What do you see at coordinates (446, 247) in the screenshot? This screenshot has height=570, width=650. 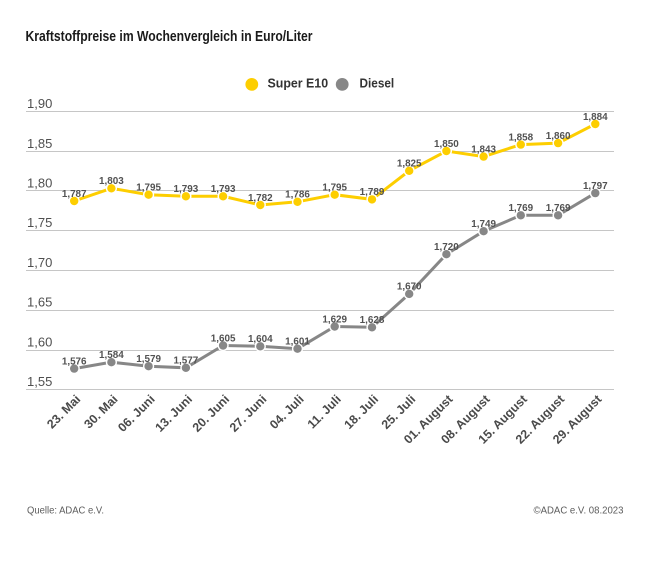 I see `svg-text: 1,720` at bounding box center [446, 247].